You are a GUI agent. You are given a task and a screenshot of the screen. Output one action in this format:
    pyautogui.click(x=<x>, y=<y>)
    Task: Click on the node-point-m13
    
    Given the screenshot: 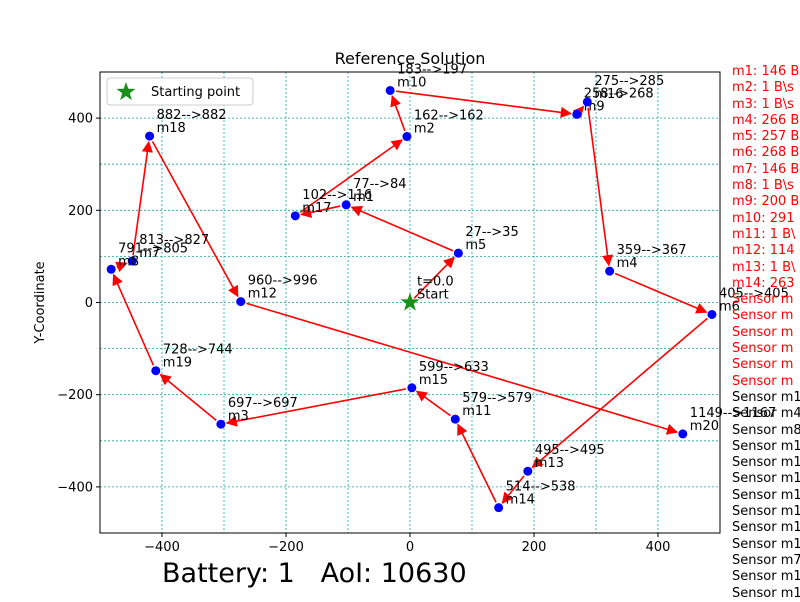 What is the action you would take?
    pyautogui.click(x=528, y=471)
    